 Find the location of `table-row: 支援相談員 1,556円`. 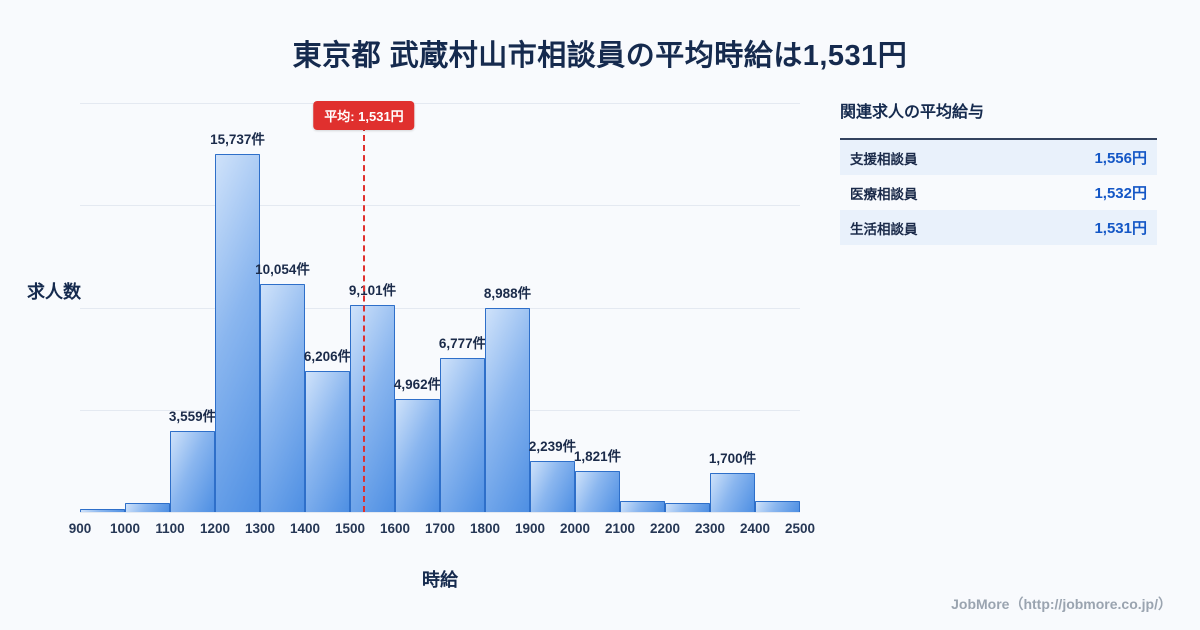

table-row: 支援相談員 1,556円 is located at coordinates (998, 157).